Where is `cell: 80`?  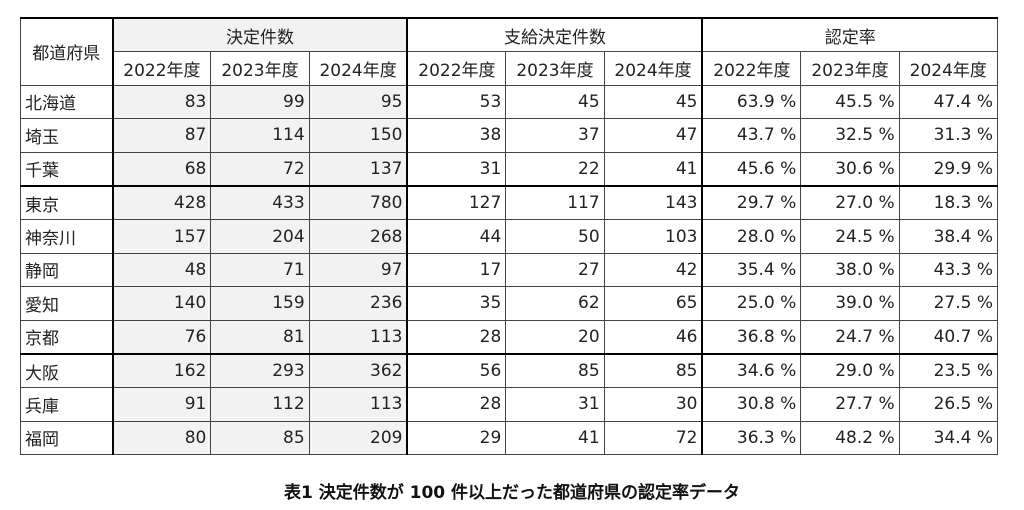 cell: 80 is located at coordinates (161, 438).